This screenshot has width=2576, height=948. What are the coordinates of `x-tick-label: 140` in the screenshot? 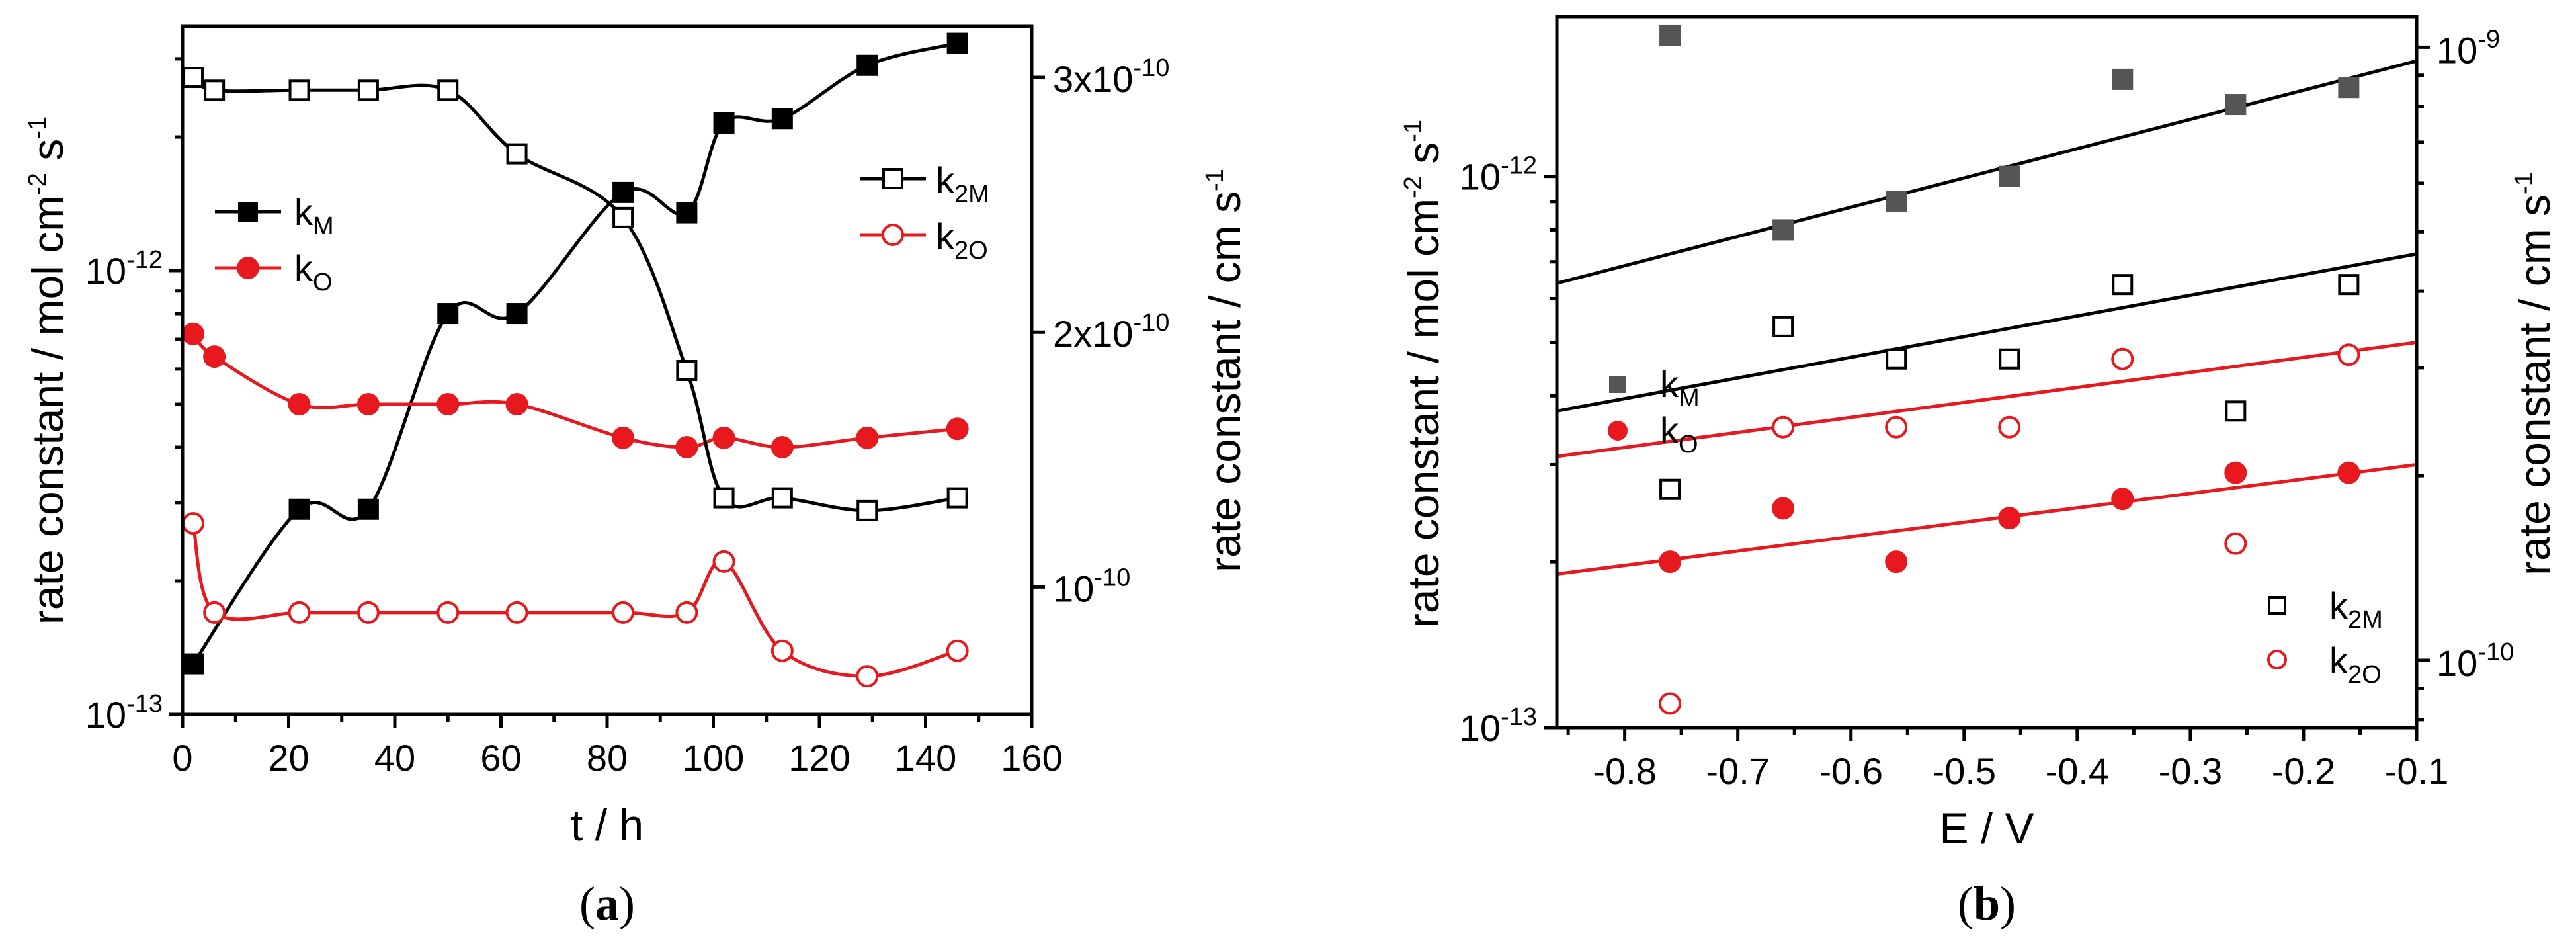 It's located at (925, 758).